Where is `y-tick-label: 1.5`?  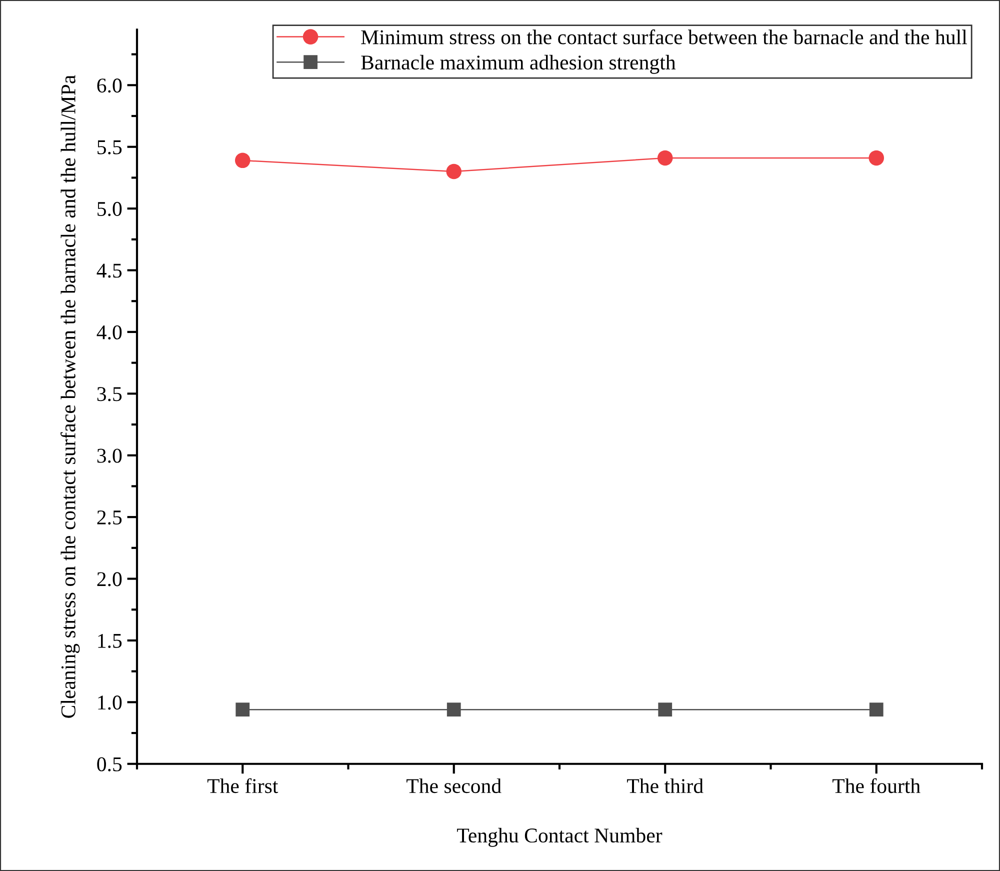
y-tick-label: 1.5 is located at coordinates (110, 641).